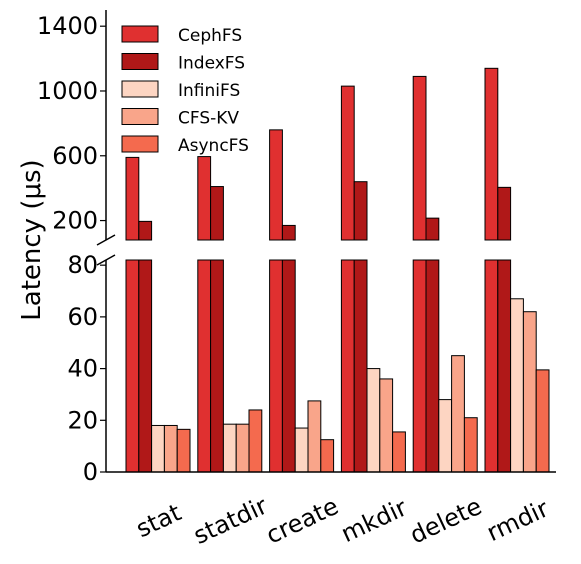 This screenshot has width=581, height=564. What do you see at coordinates (132, 366) in the screenshot?
I see `bar-cephfs-stat` at bounding box center [132, 366].